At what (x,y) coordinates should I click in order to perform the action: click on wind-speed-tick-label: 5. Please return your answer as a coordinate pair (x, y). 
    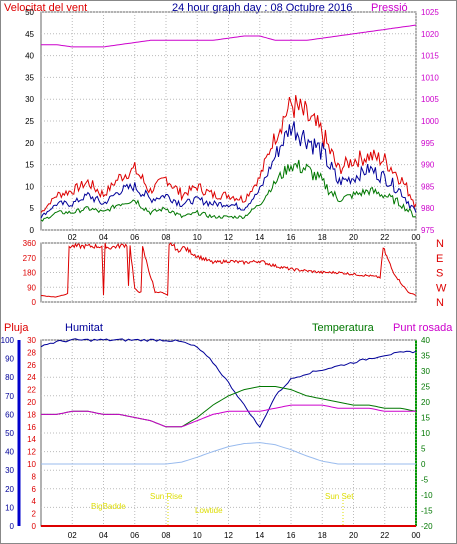
    Looking at the image, I should click on (32, 208).